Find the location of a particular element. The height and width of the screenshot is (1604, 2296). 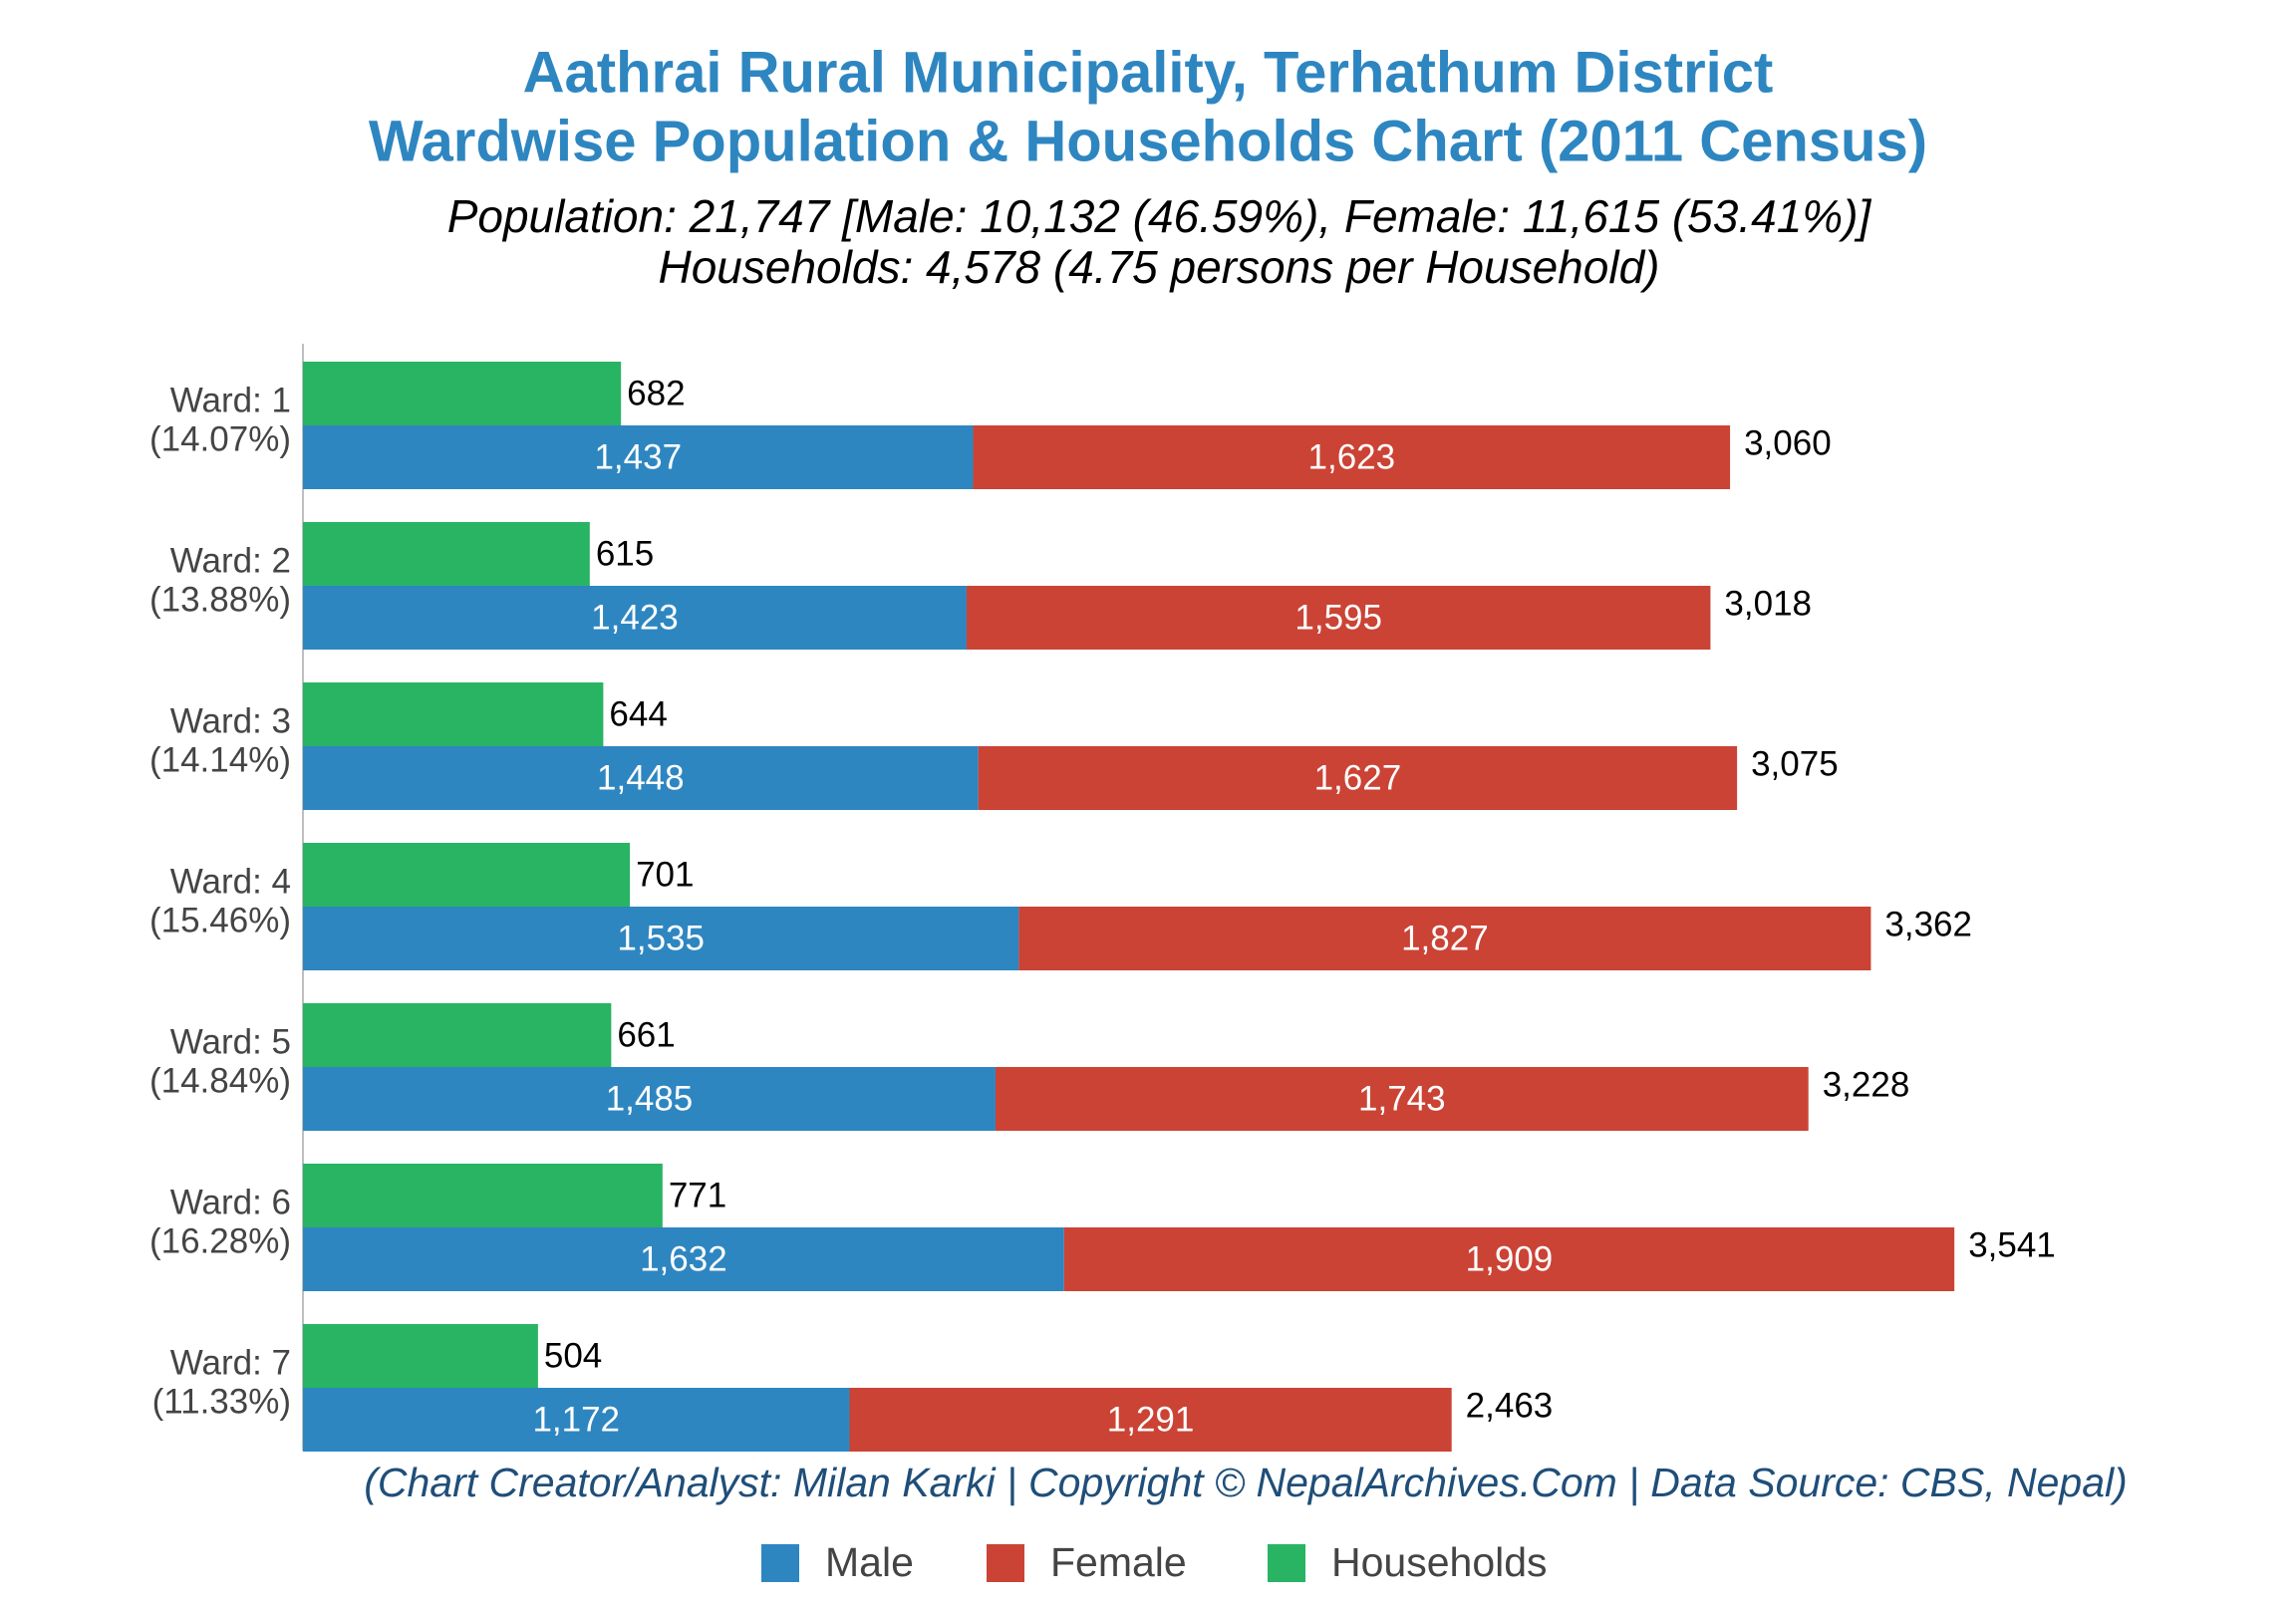

bar-value-label: 1,909 is located at coordinates (1510, 1258).